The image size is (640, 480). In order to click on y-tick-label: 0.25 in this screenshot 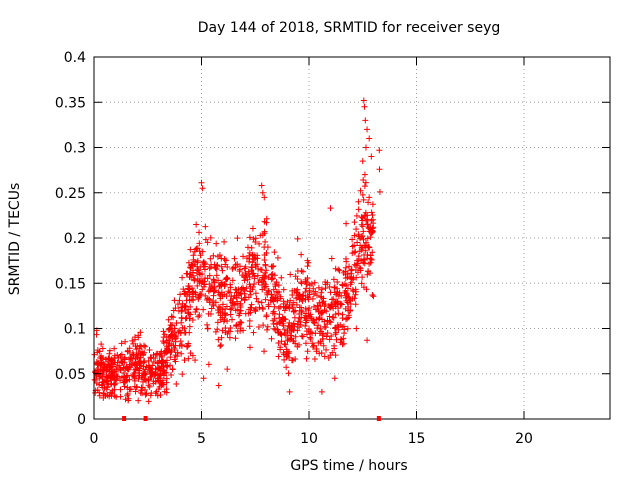, I will do `click(70, 194)`.